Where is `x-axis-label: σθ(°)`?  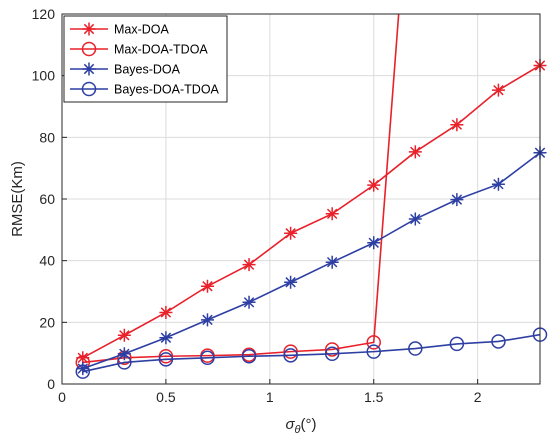 x-axis-label: σθ(°) is located at coordinates (300, 426).